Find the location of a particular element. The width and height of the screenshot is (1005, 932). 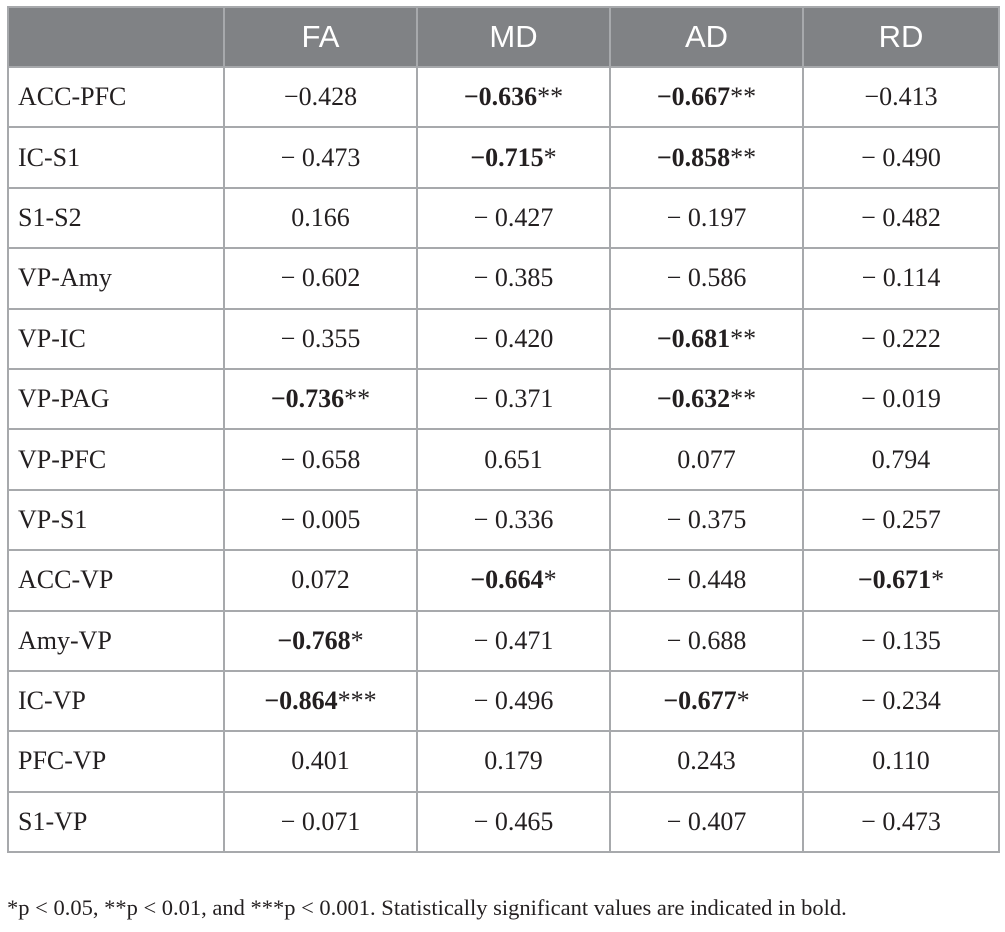

cell-ad: −0.858** is located at coordinates (706, 157).